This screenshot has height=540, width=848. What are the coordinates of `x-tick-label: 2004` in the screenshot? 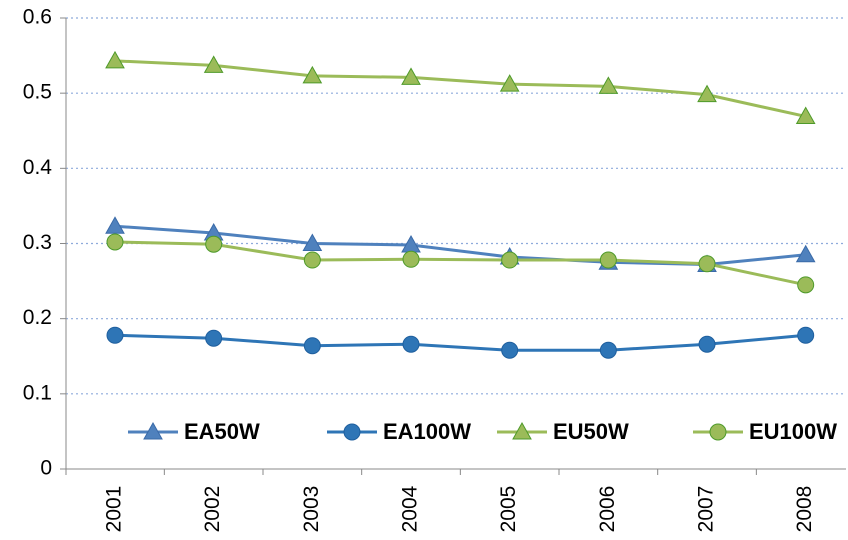 It's located at (410, 508).